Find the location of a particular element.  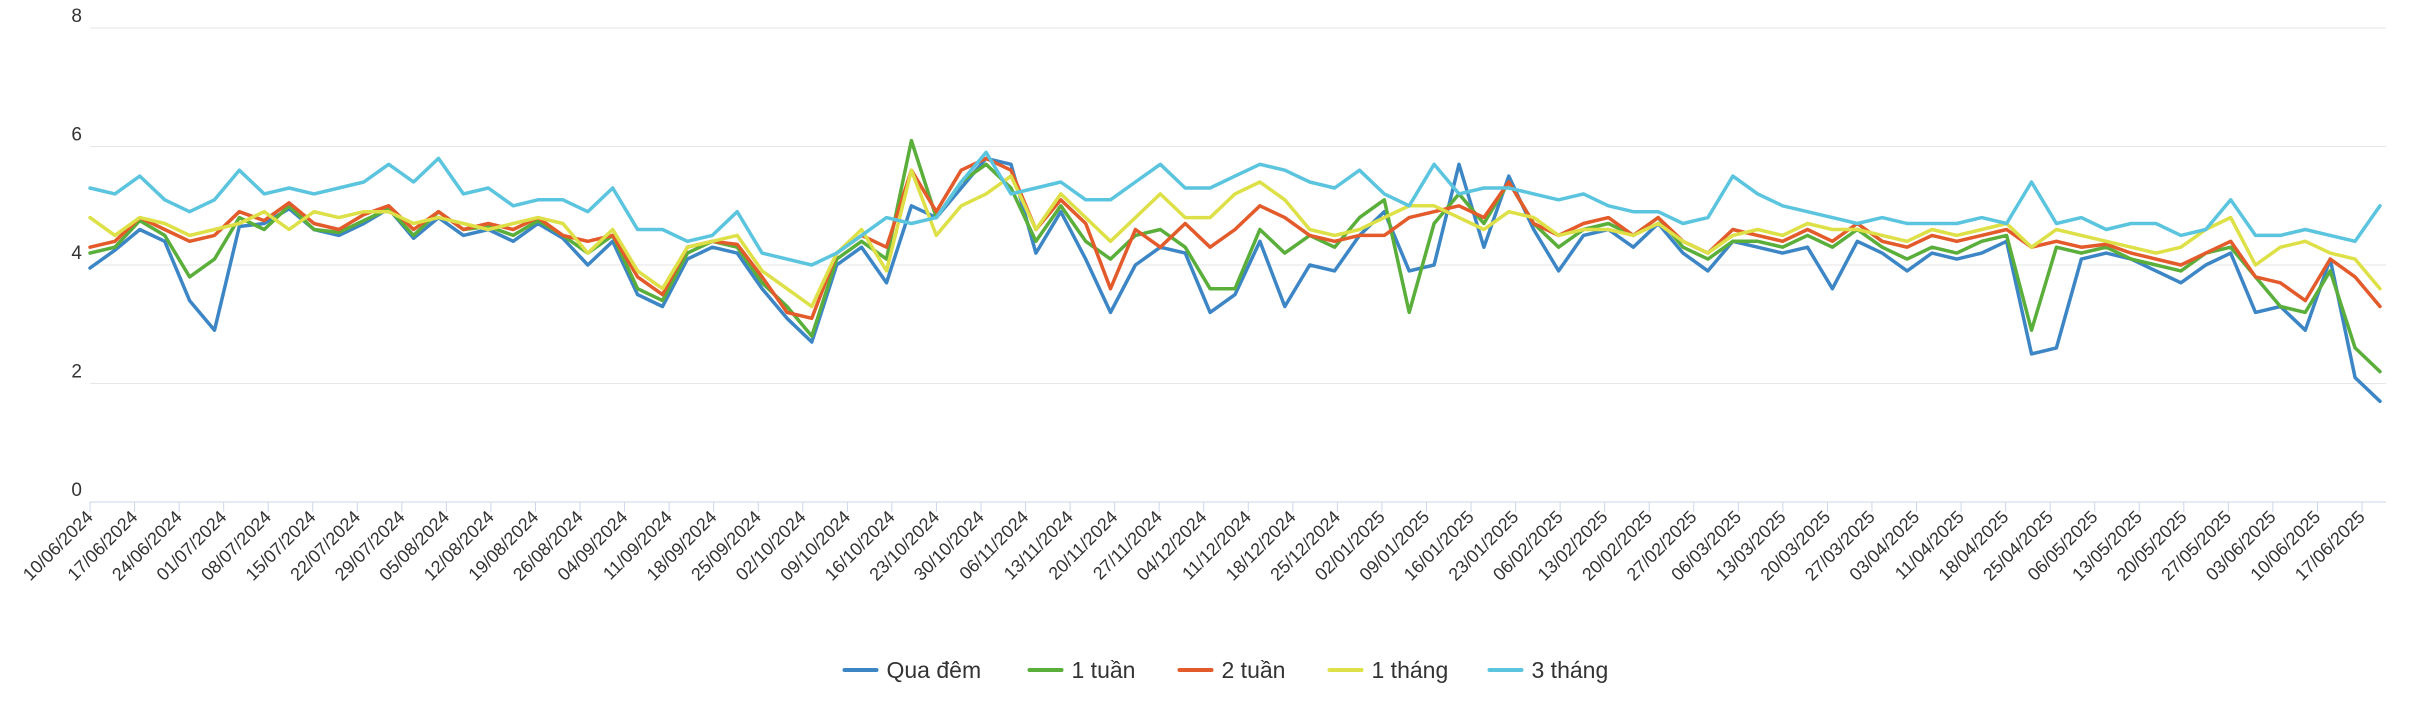

legend: Qua đêm 1 tuần 2 tuần 1 tháng 3 tháng is located at coordinates (1225, 670).